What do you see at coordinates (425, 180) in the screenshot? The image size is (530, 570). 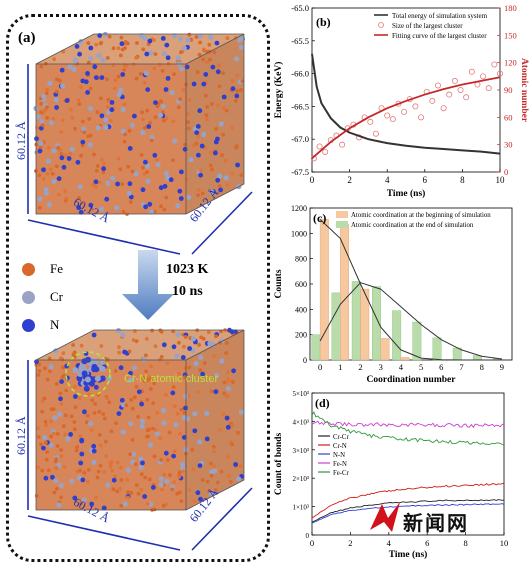 I see `x-tick-label: 6` at bounding box center [425, 180].